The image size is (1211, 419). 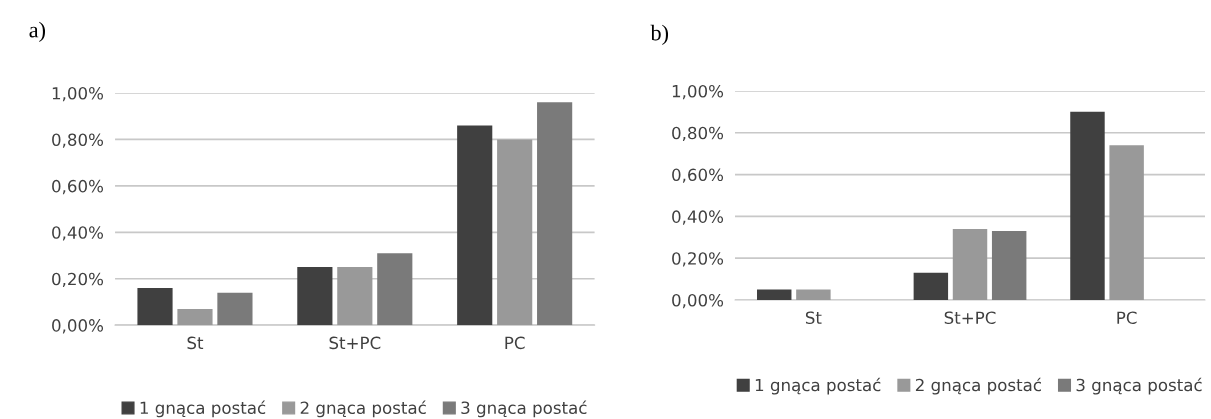 What do you see at coordinates (37, 31) in the screenshot?
I see `chart-title: a)` at bounding box center [37, 31].